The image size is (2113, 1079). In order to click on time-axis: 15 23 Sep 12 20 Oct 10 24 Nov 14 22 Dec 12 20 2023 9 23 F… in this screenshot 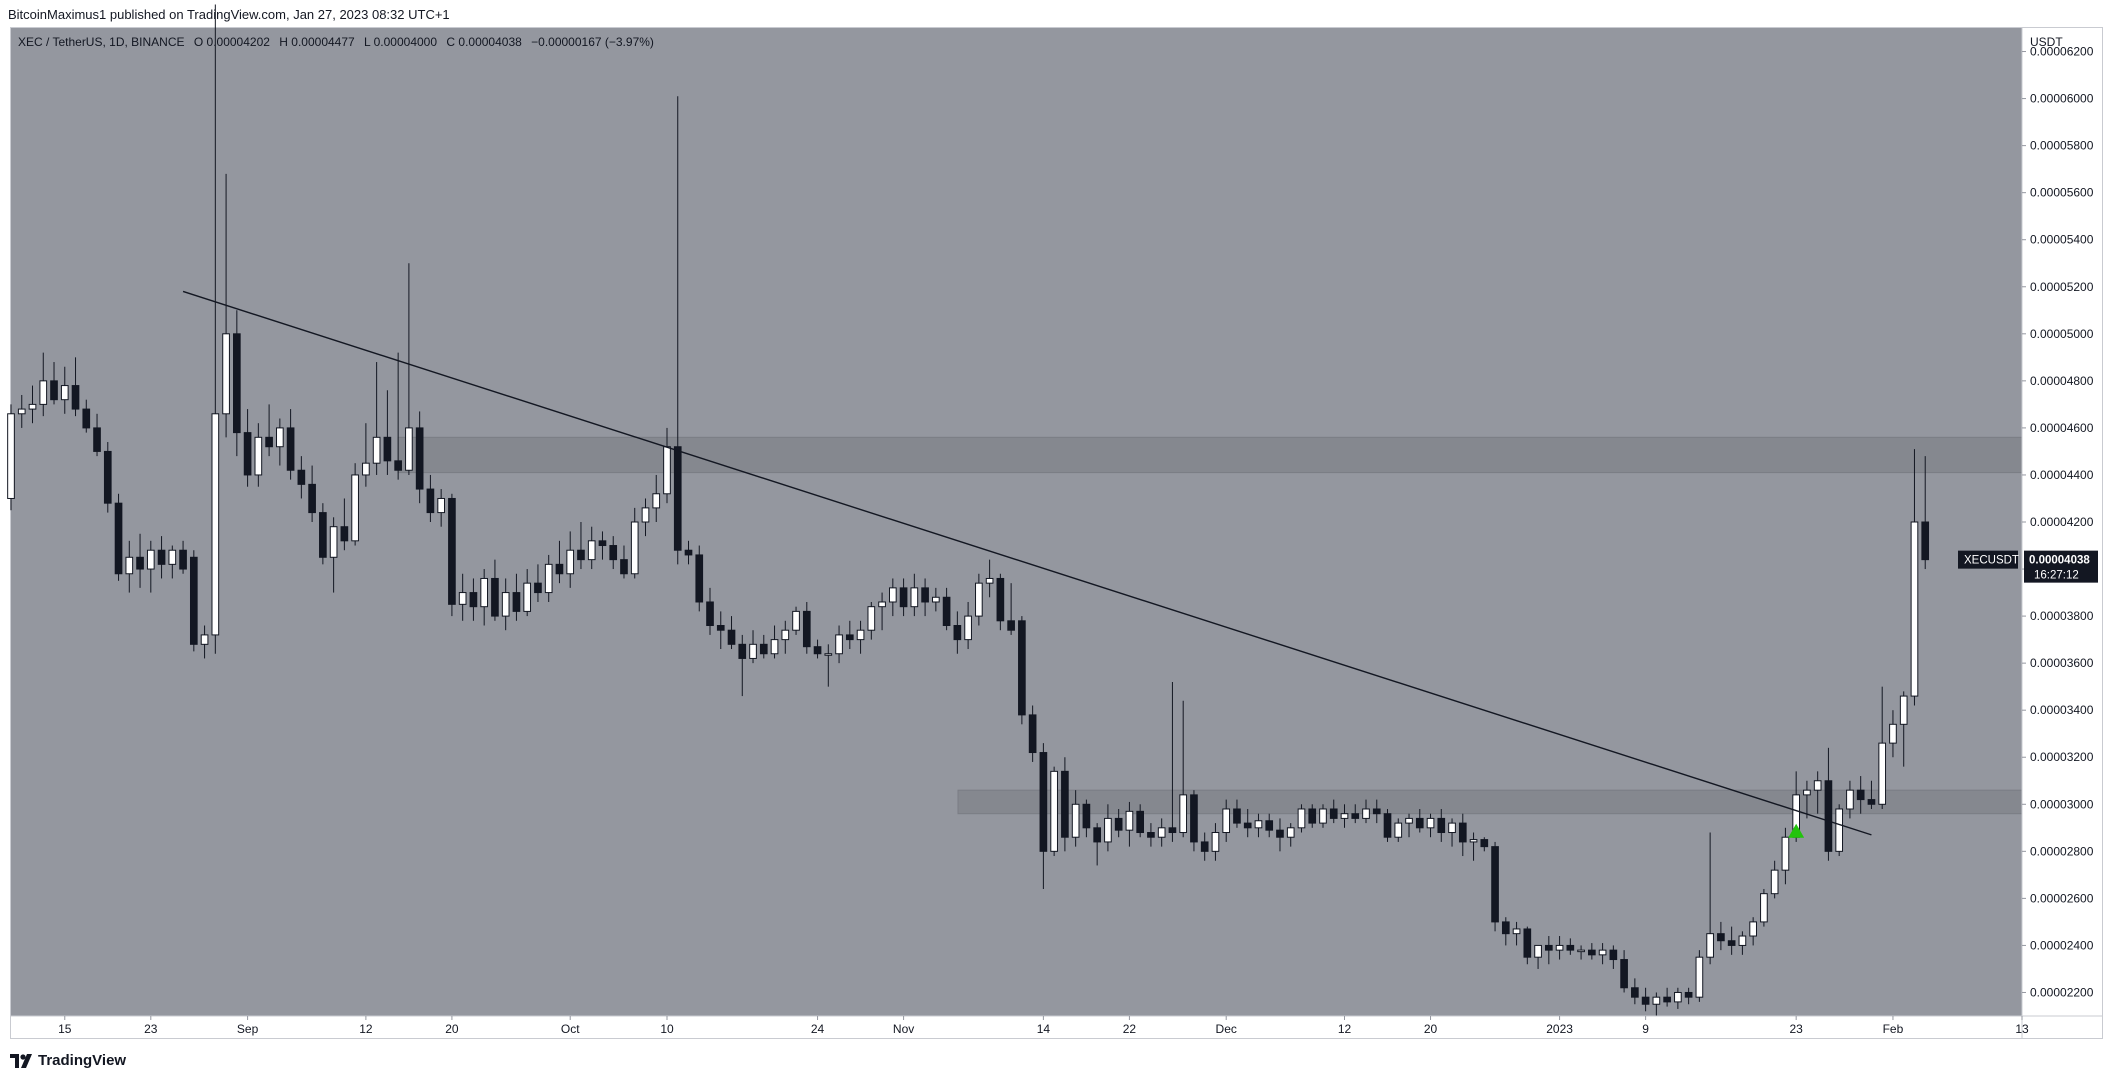, I will do `click(1057, 1025)`.